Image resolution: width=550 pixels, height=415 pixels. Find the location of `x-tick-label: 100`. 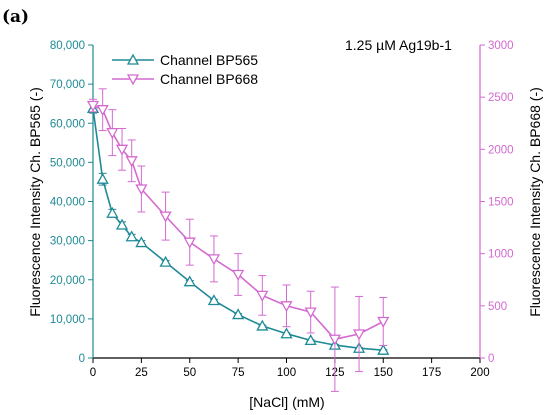

x-tick-label: 100 is located at coordinates (286, 373).